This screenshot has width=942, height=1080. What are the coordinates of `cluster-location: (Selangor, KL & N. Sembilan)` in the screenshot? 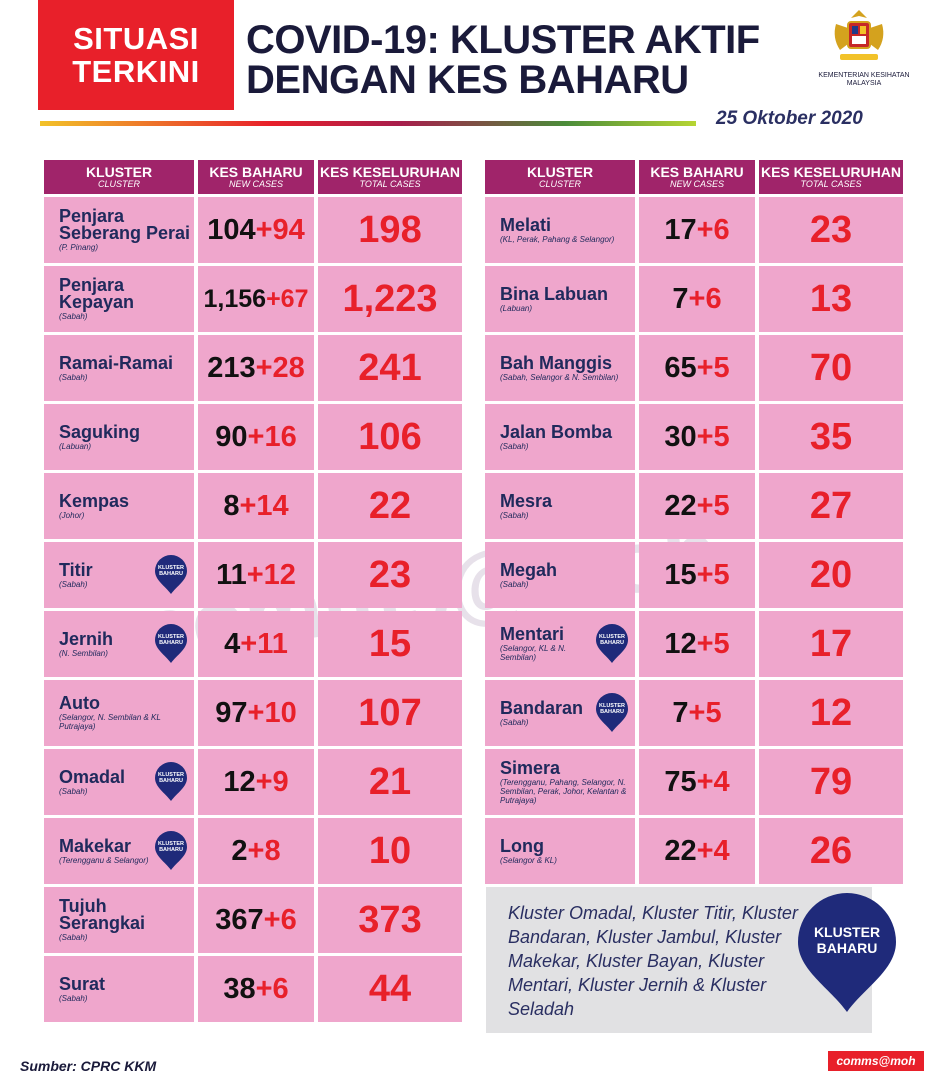 It's located at (533, 653).